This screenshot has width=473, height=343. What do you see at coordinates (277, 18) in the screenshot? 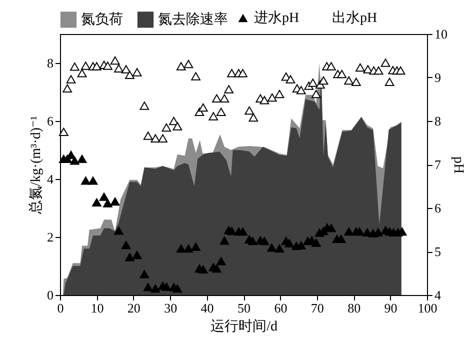
I see `legend-label: 进水pH` at bounding box center [277, 18].